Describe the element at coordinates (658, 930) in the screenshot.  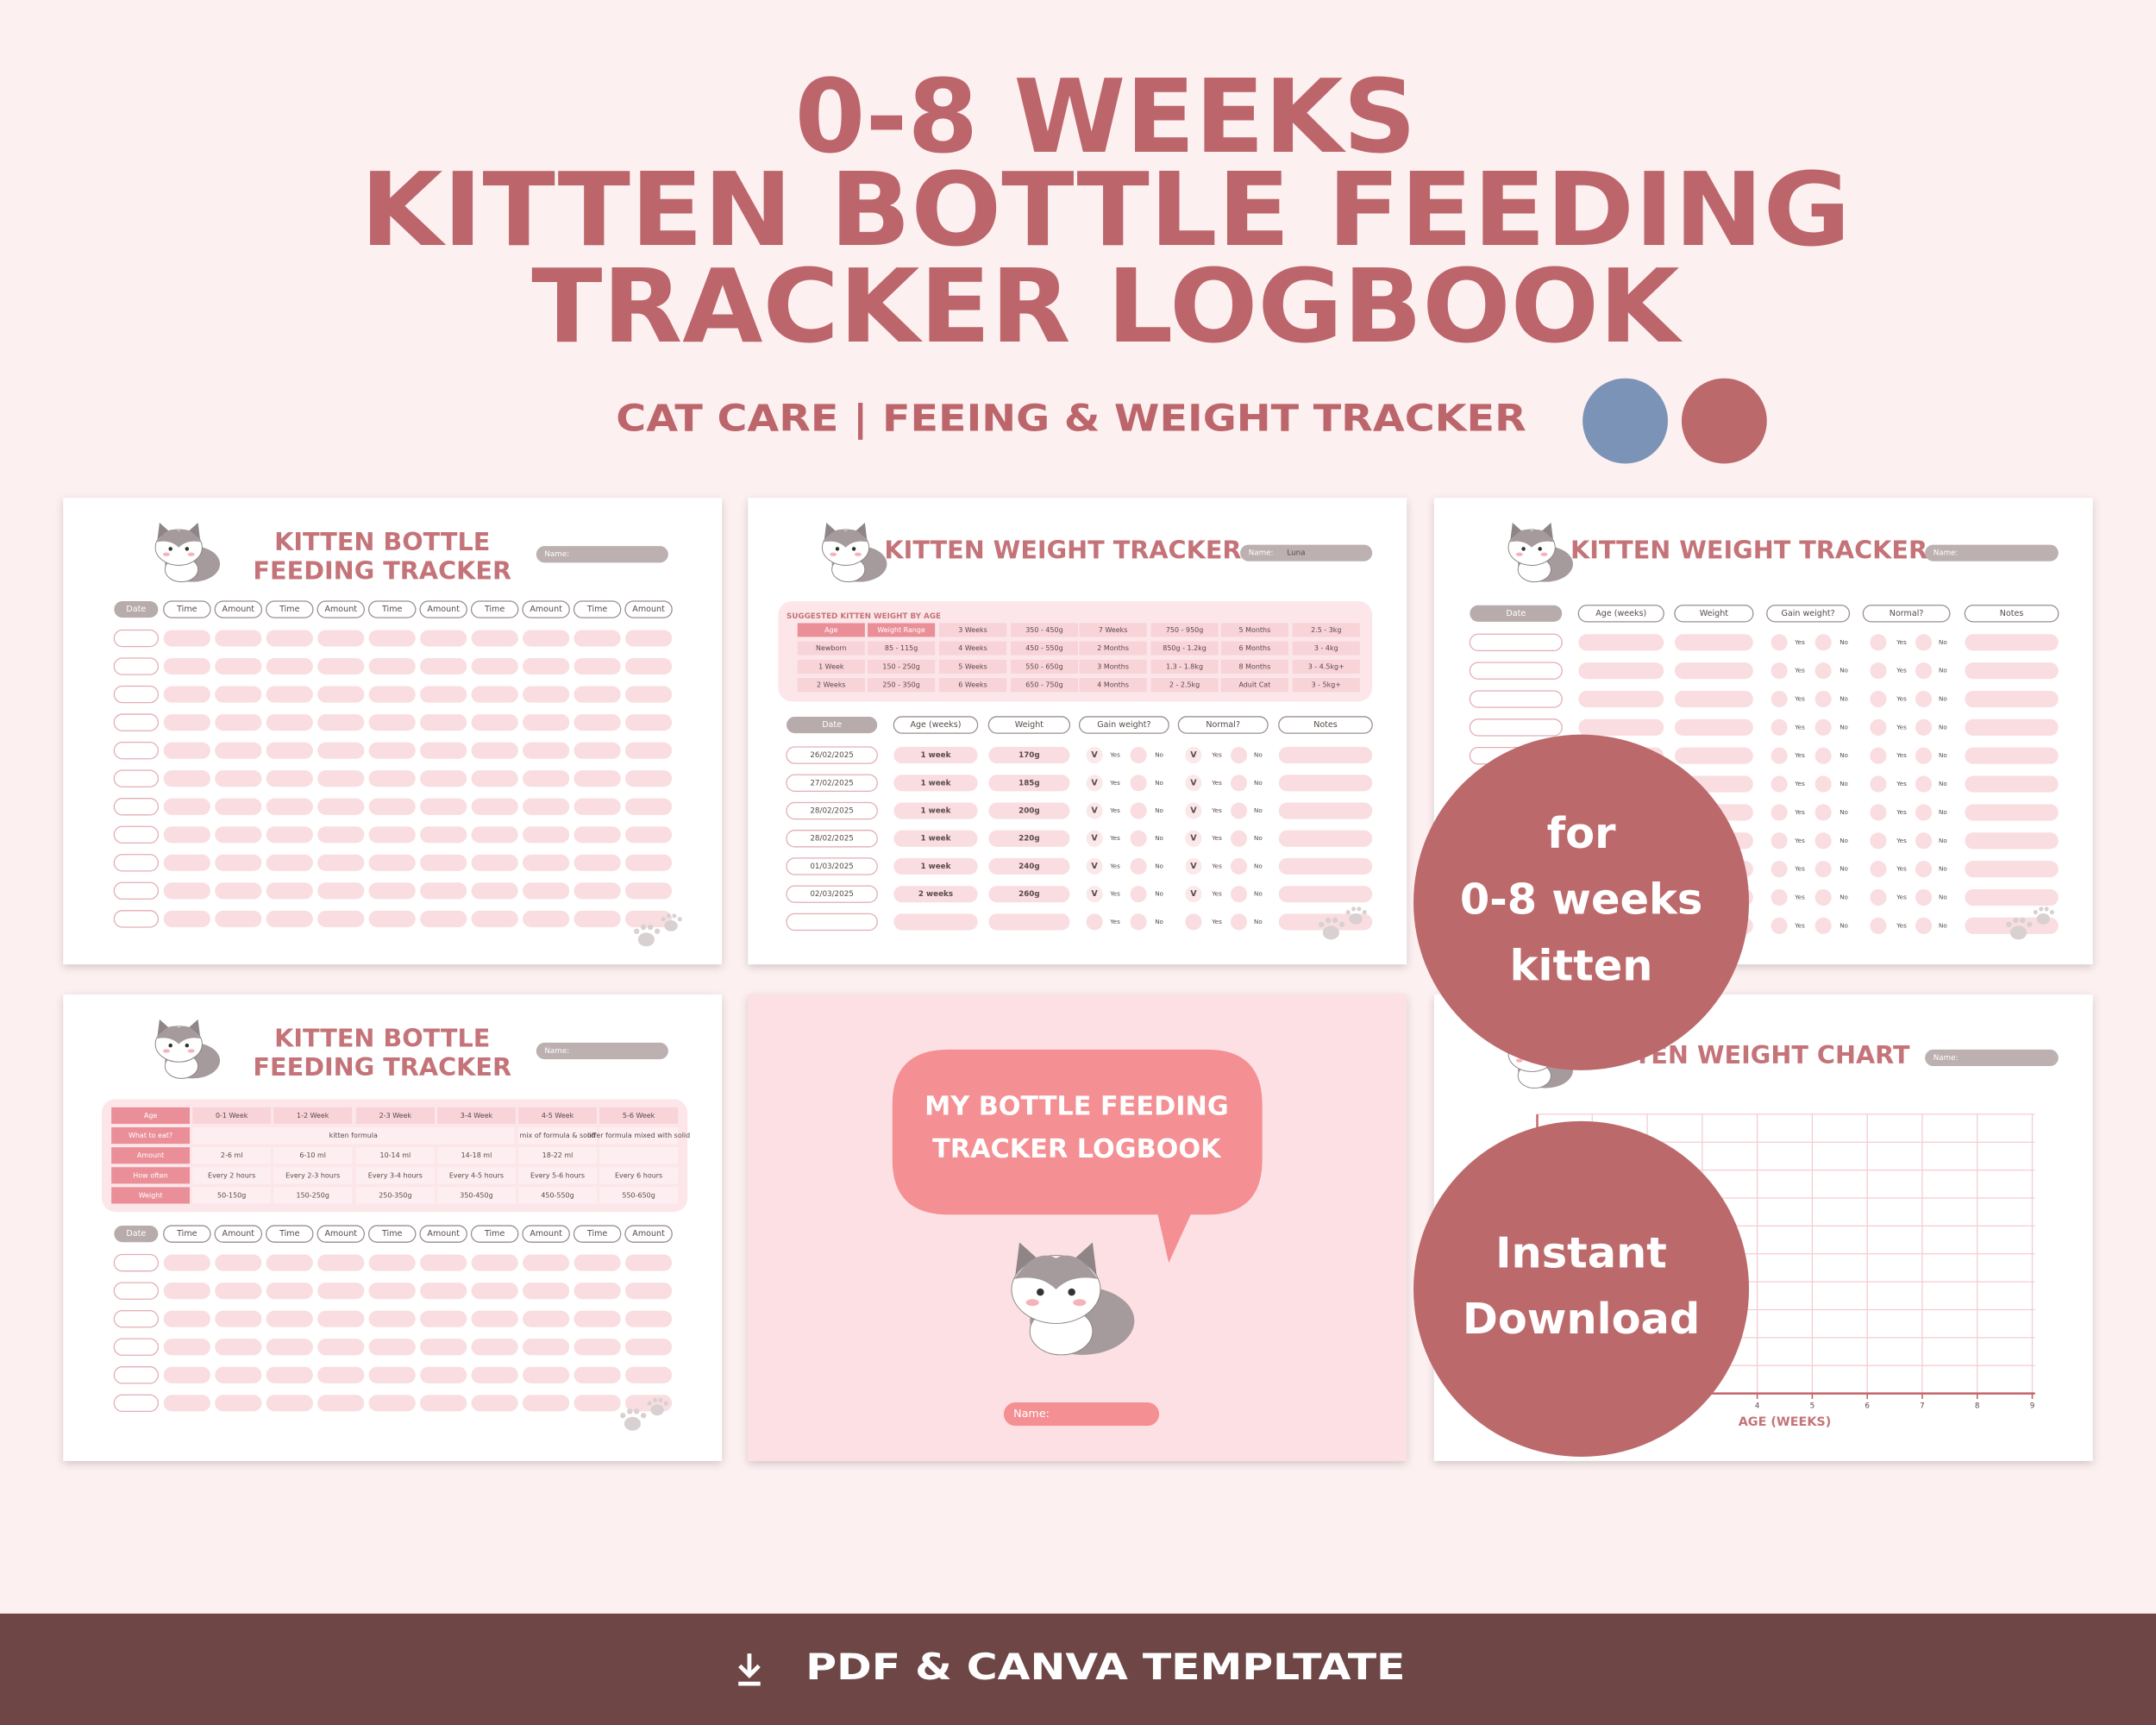
I see `paw-prints` at that location.